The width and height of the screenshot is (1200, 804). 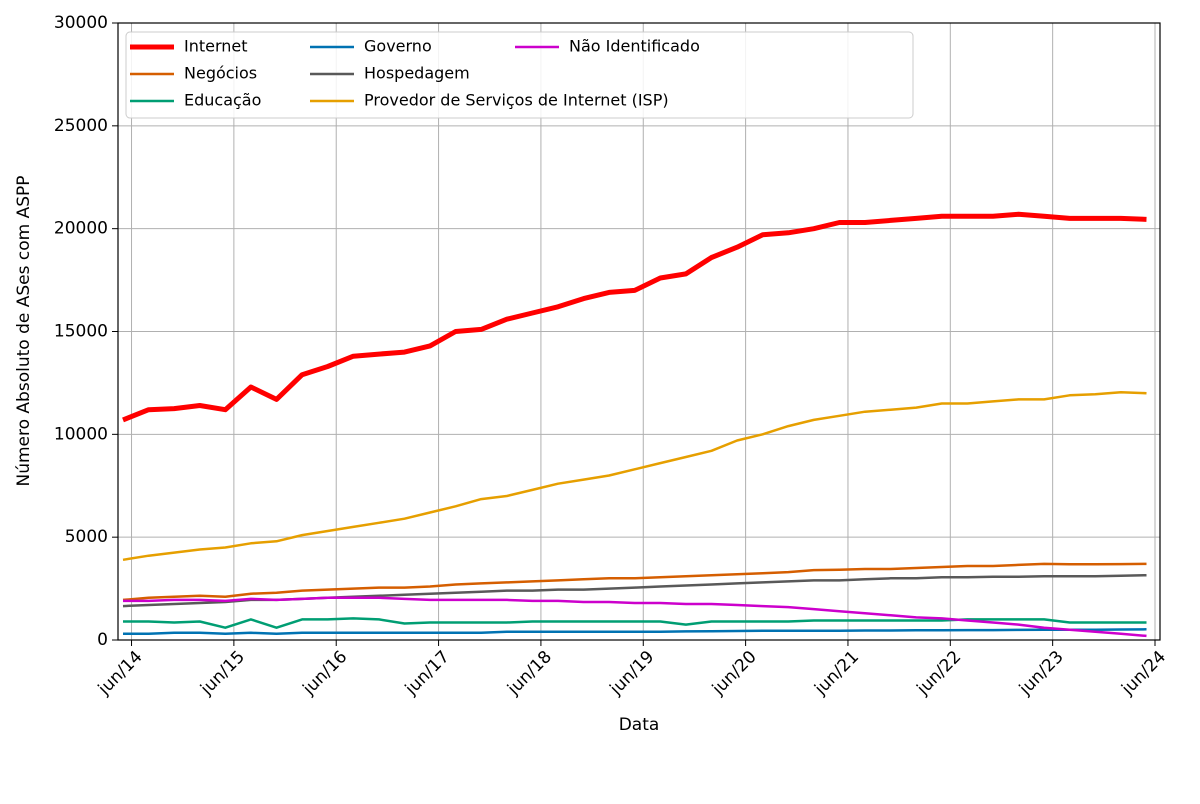 I want to click on legend-label: Internet, so click(x=216, y=46).